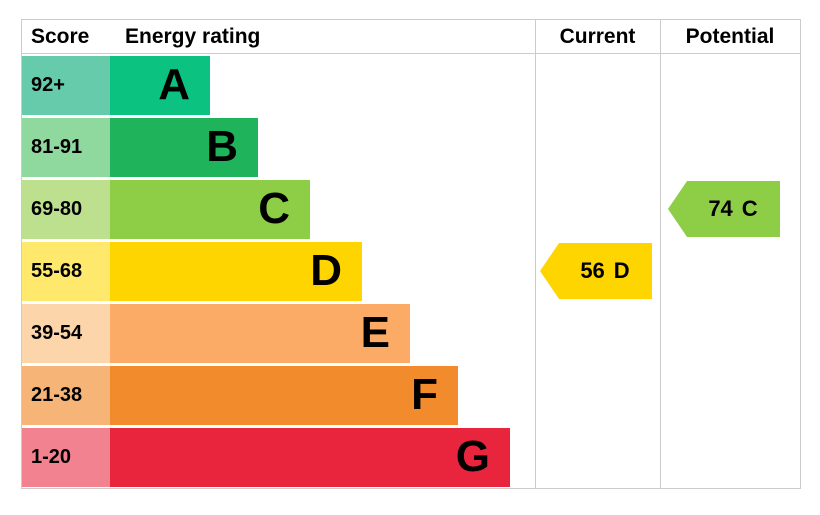 The image size is (820, 515). Describe the element at coordinates (222, 146) in the screenshot. I see `band-letter-b: B` at that location.